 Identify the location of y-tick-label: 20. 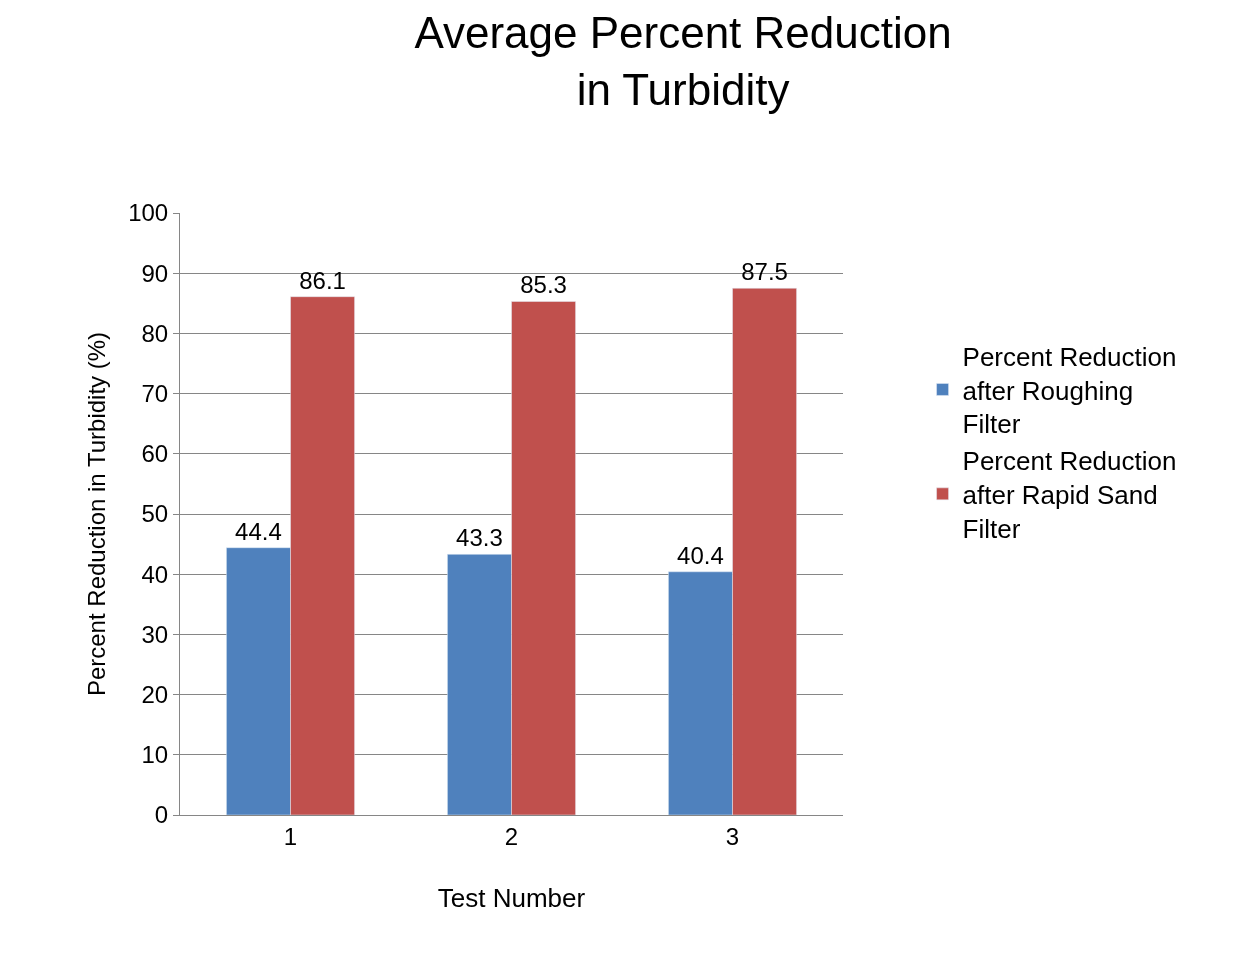
(155, 694).